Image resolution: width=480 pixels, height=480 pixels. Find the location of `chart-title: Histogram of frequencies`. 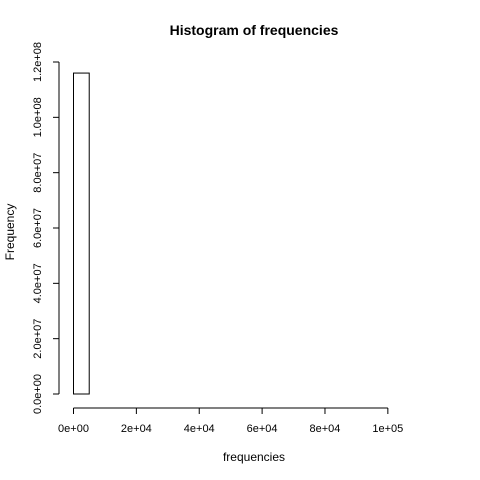

chart-title: Histogram of frequencies is located at coordinates (254, 30).